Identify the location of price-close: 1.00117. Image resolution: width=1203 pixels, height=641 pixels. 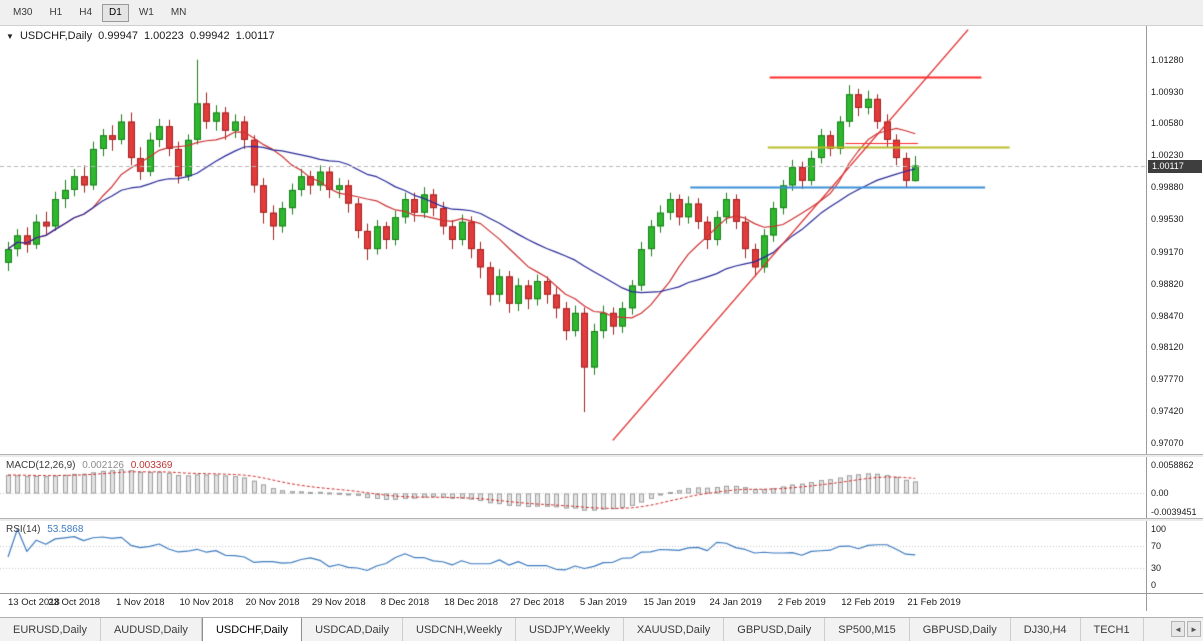
(255, 36).